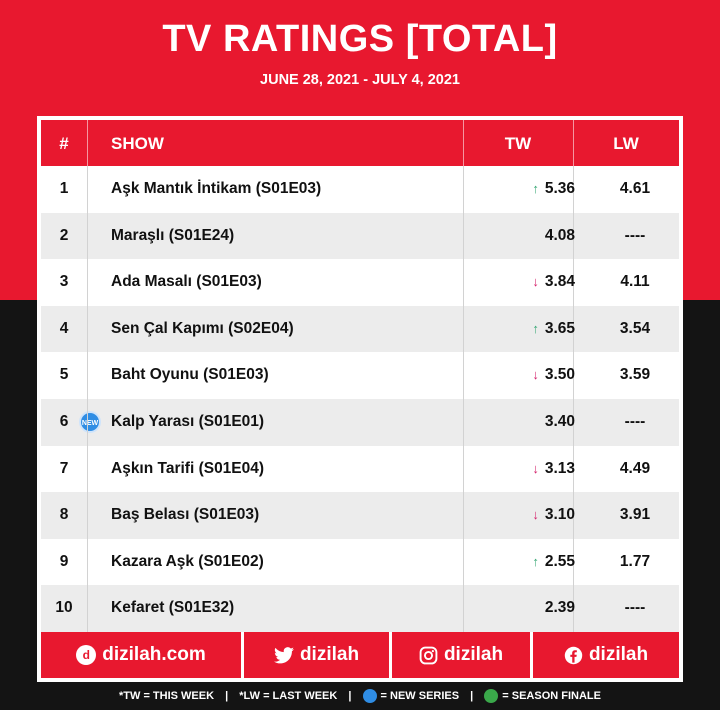  Describe the element at coordinates (573, 143) in the screenshot. I see `header-divider` at that location.